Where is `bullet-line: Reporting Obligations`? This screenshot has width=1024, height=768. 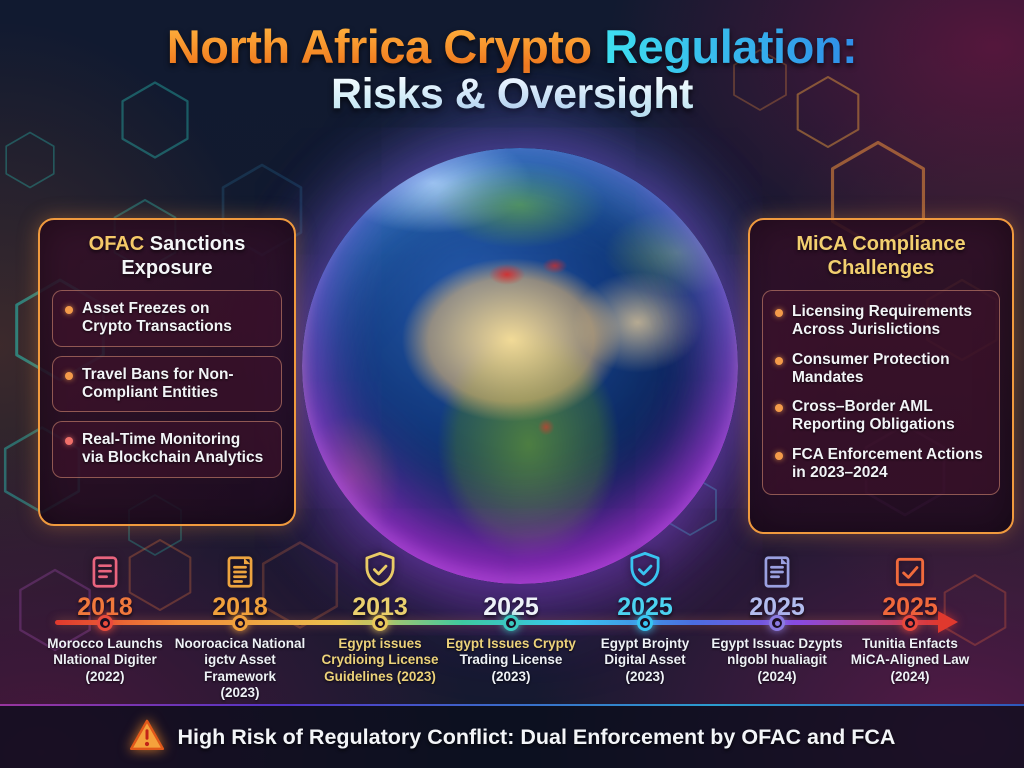
bullet-line: Reporting Obligations is located at coordinates (873, 425).